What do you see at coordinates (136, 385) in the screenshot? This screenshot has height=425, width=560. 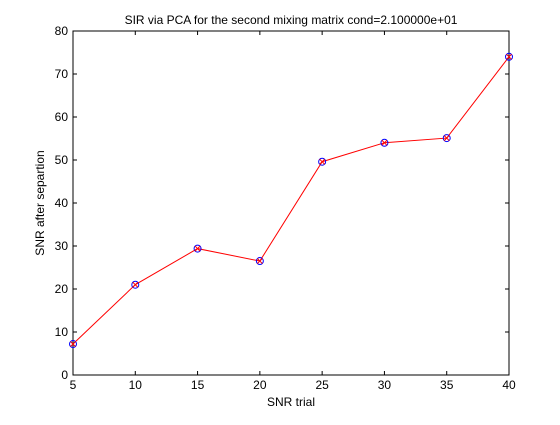 I see `x-tick-label: 10` at bounding box center [136, 385].